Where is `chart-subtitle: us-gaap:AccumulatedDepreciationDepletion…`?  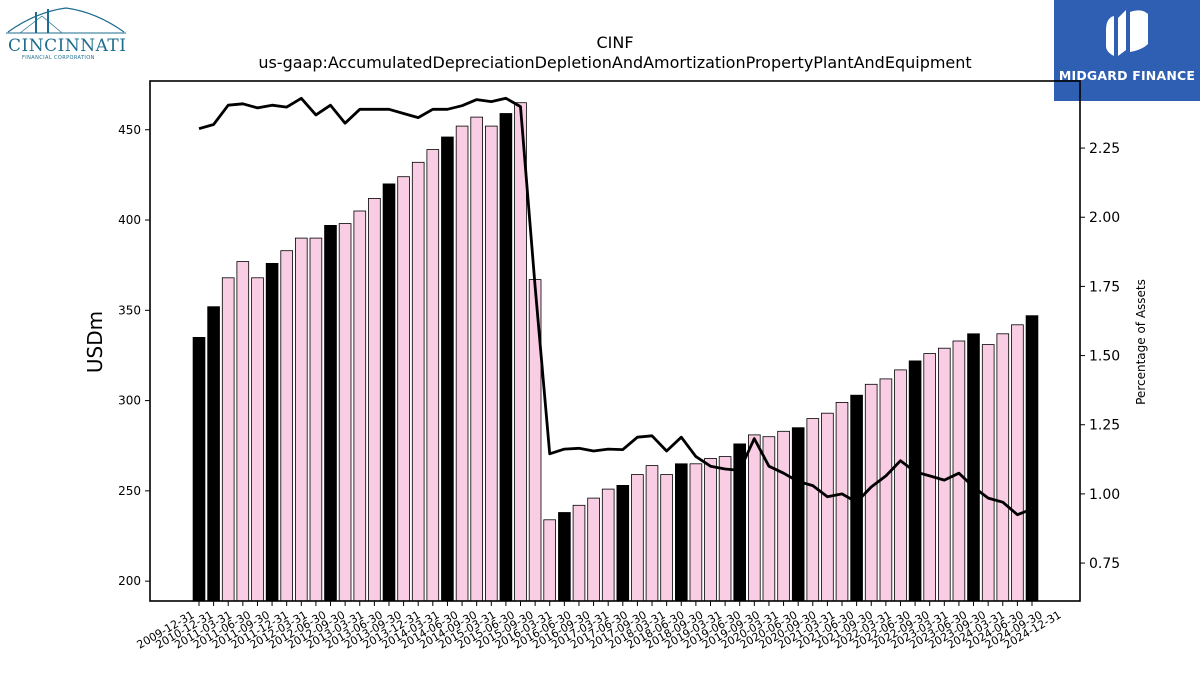 chart-subtitle: us-gaap:AccumulatedDepreciationDepletion… is located at coordinates (614, 62).